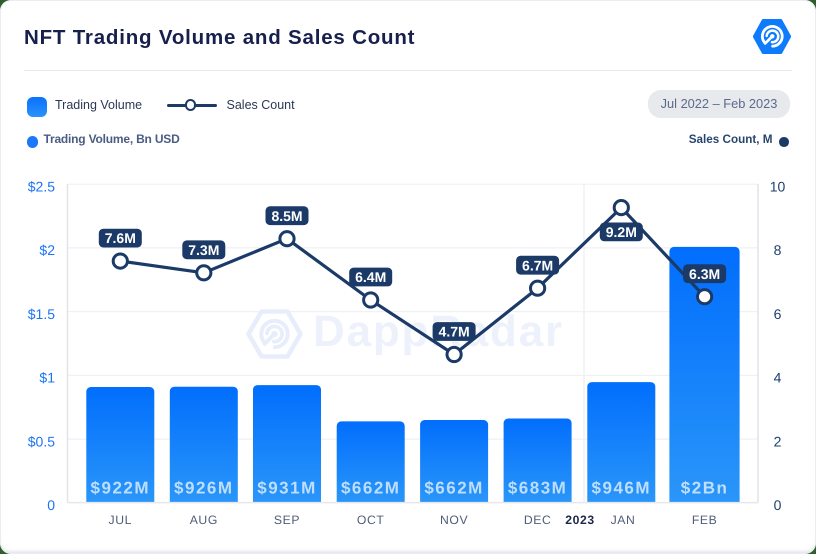 This screenshot has height=554, width=816. Describe the element at coordinates (778, 187) in the screenshot. I see `svg-text: 10` at that location.